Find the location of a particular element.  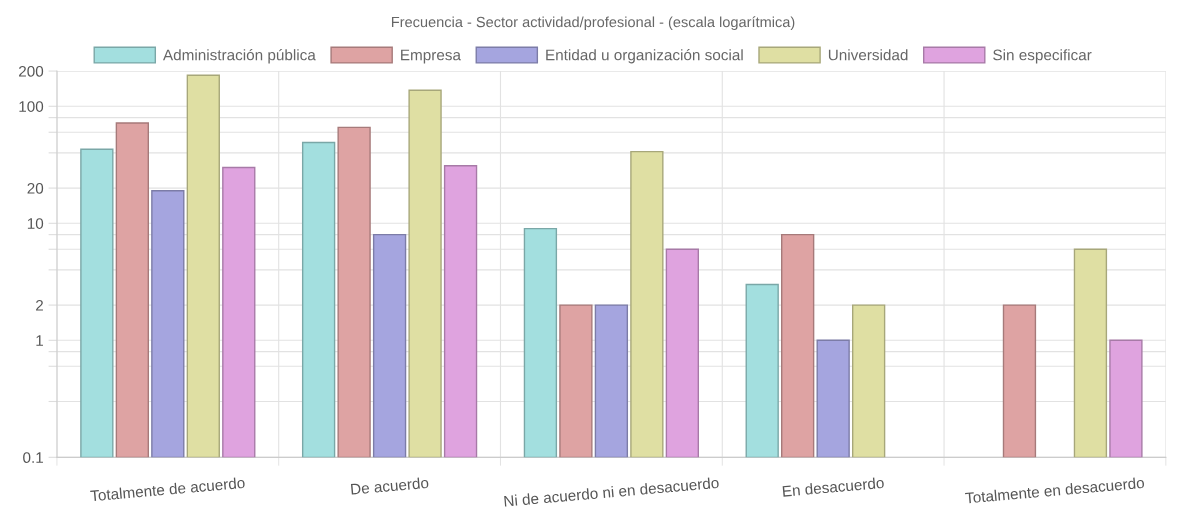

legend-label: Empresa is located at coordinates (431, 56).